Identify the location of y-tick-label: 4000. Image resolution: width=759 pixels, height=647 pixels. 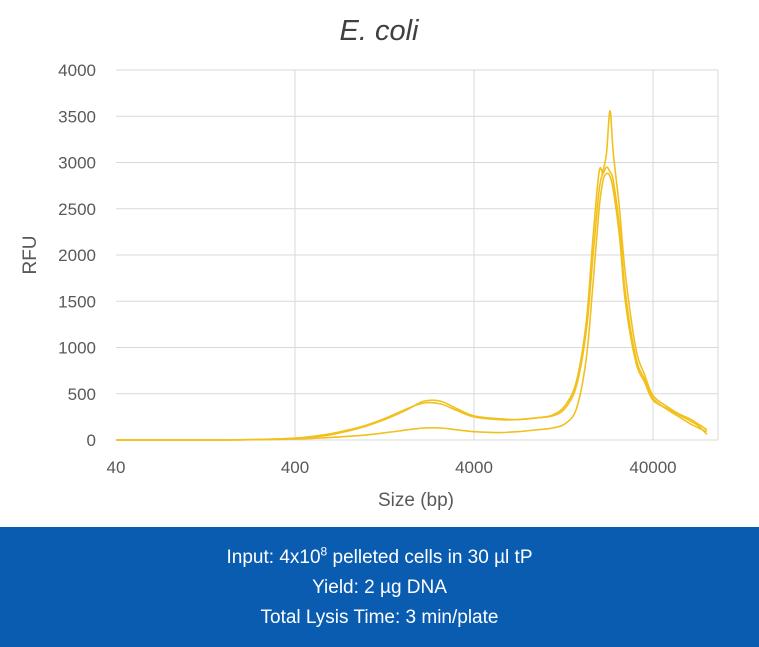
(77, 70).